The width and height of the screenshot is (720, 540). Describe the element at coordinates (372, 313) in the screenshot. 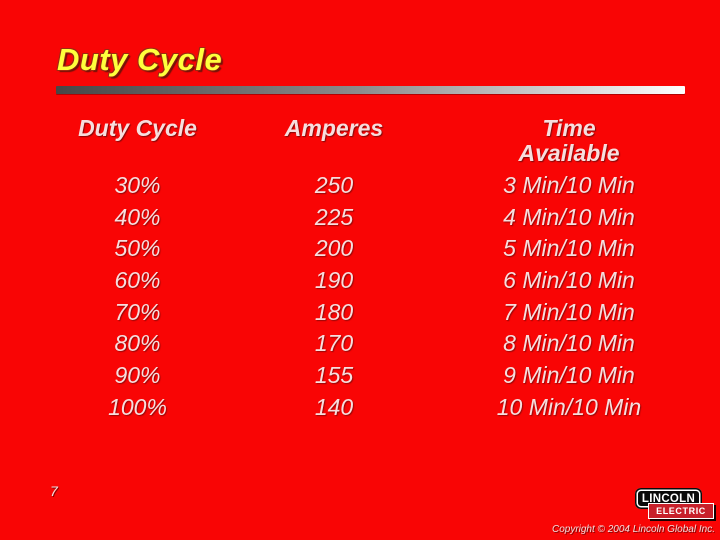

I see `table-row: 70% 180 7 Min/10 Min` at that location.